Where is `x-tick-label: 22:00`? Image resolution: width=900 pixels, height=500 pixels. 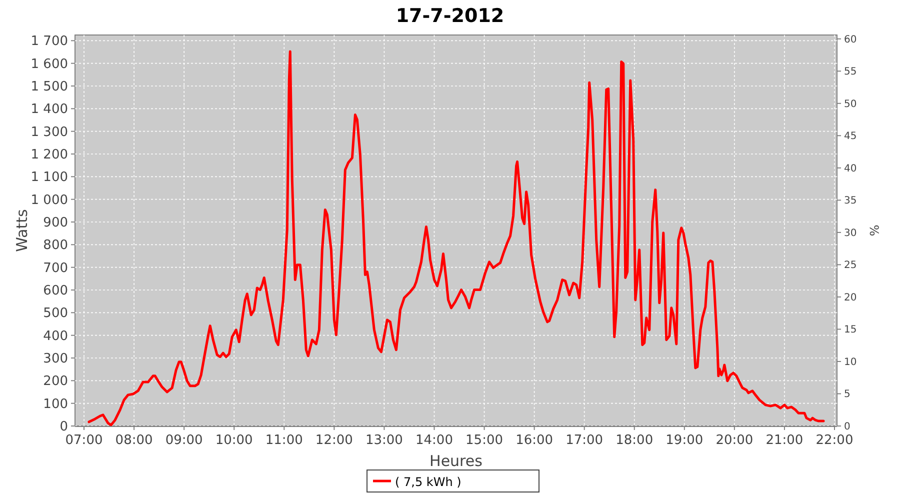
x-tick-label: 22:00 is located at coordinates (835, 440).